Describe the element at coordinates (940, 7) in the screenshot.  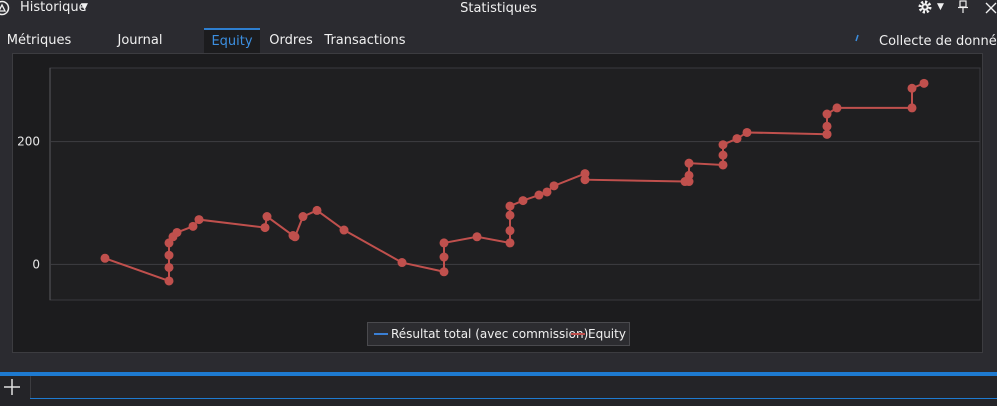
I see `settings-caret-icon: ▼` at that location.